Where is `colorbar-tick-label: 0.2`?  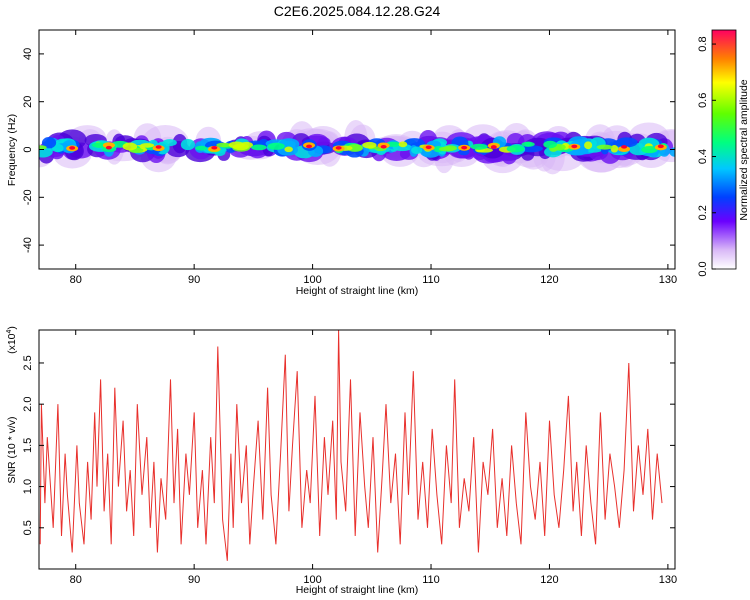
colorbar-tick-label: 0.2 is located at coordinates (703, 212).